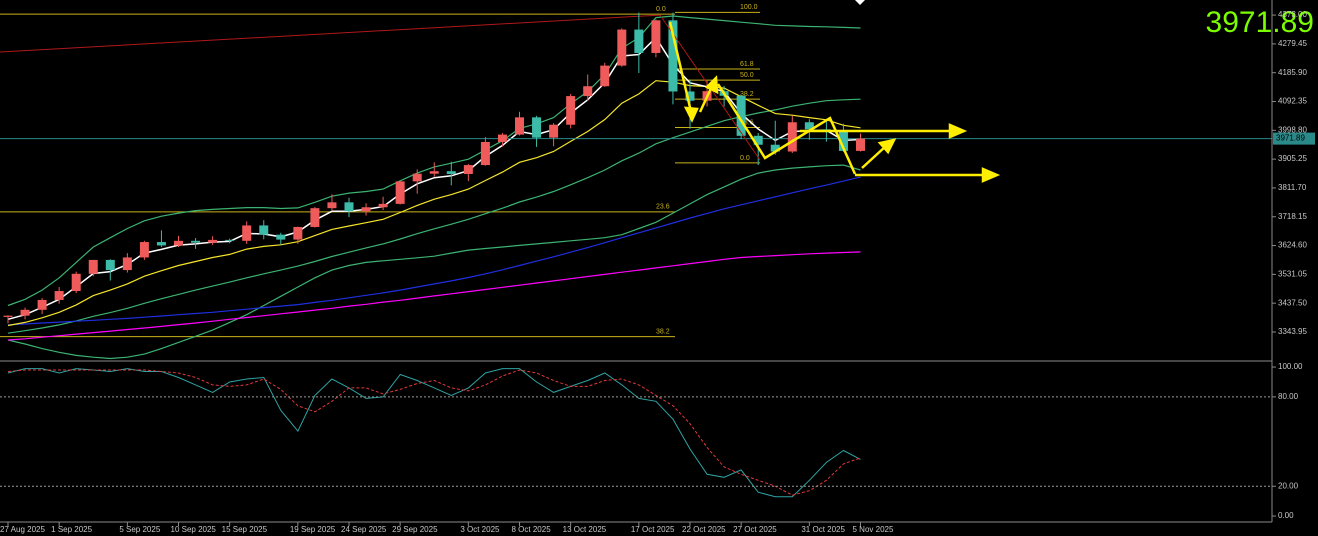 The image size is (1318, 536). Describe the element at coordinates (1292, 72) in the screenshot. I see `y-tick-label: 4185.90` at that location.